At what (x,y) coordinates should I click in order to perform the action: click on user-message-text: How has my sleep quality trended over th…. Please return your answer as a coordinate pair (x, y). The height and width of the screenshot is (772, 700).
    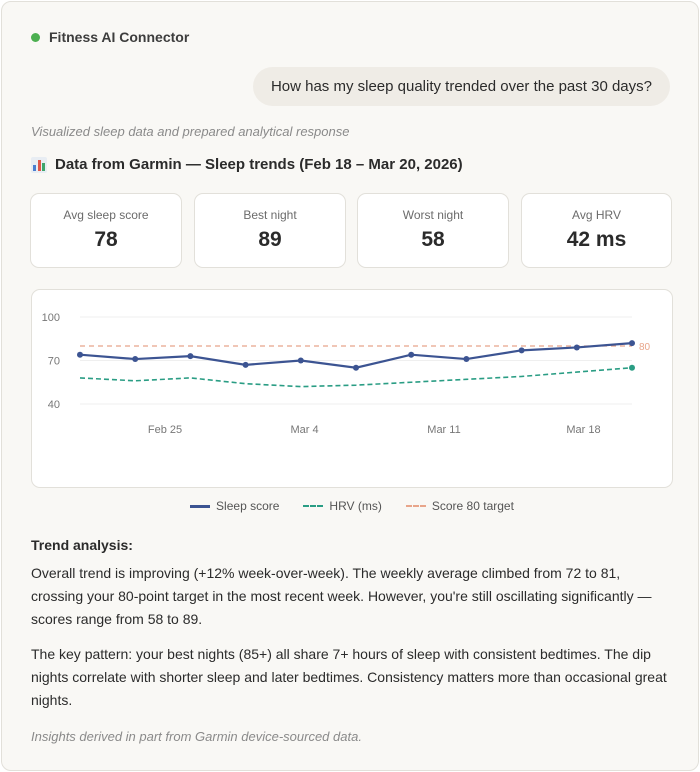
    Looking at the image, I should click on (461, 86).